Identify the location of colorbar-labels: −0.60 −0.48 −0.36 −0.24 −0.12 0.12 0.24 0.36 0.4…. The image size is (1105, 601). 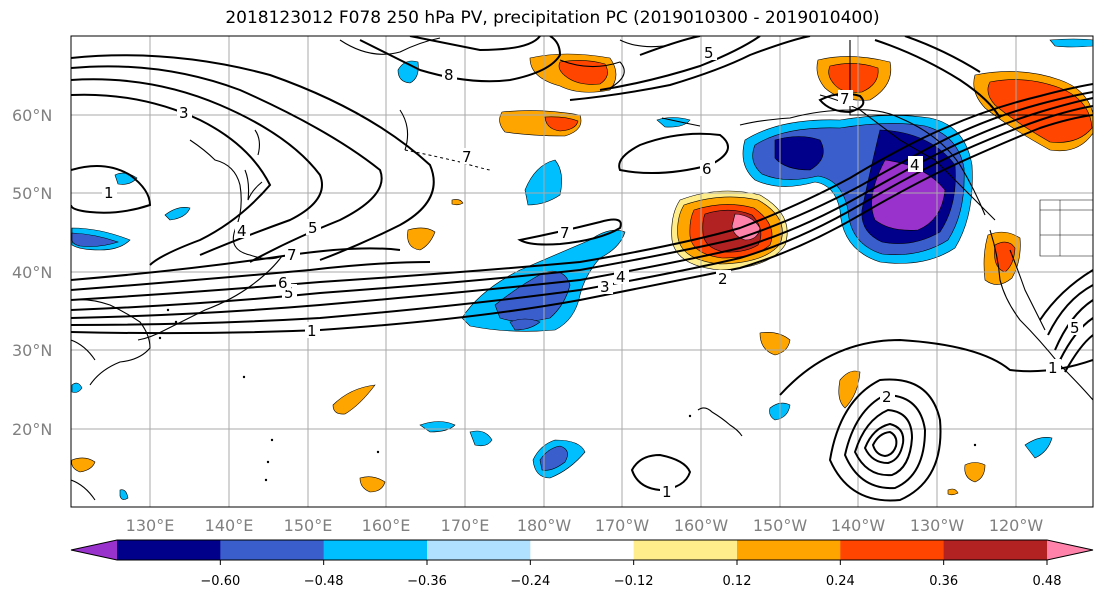
(631, 574).